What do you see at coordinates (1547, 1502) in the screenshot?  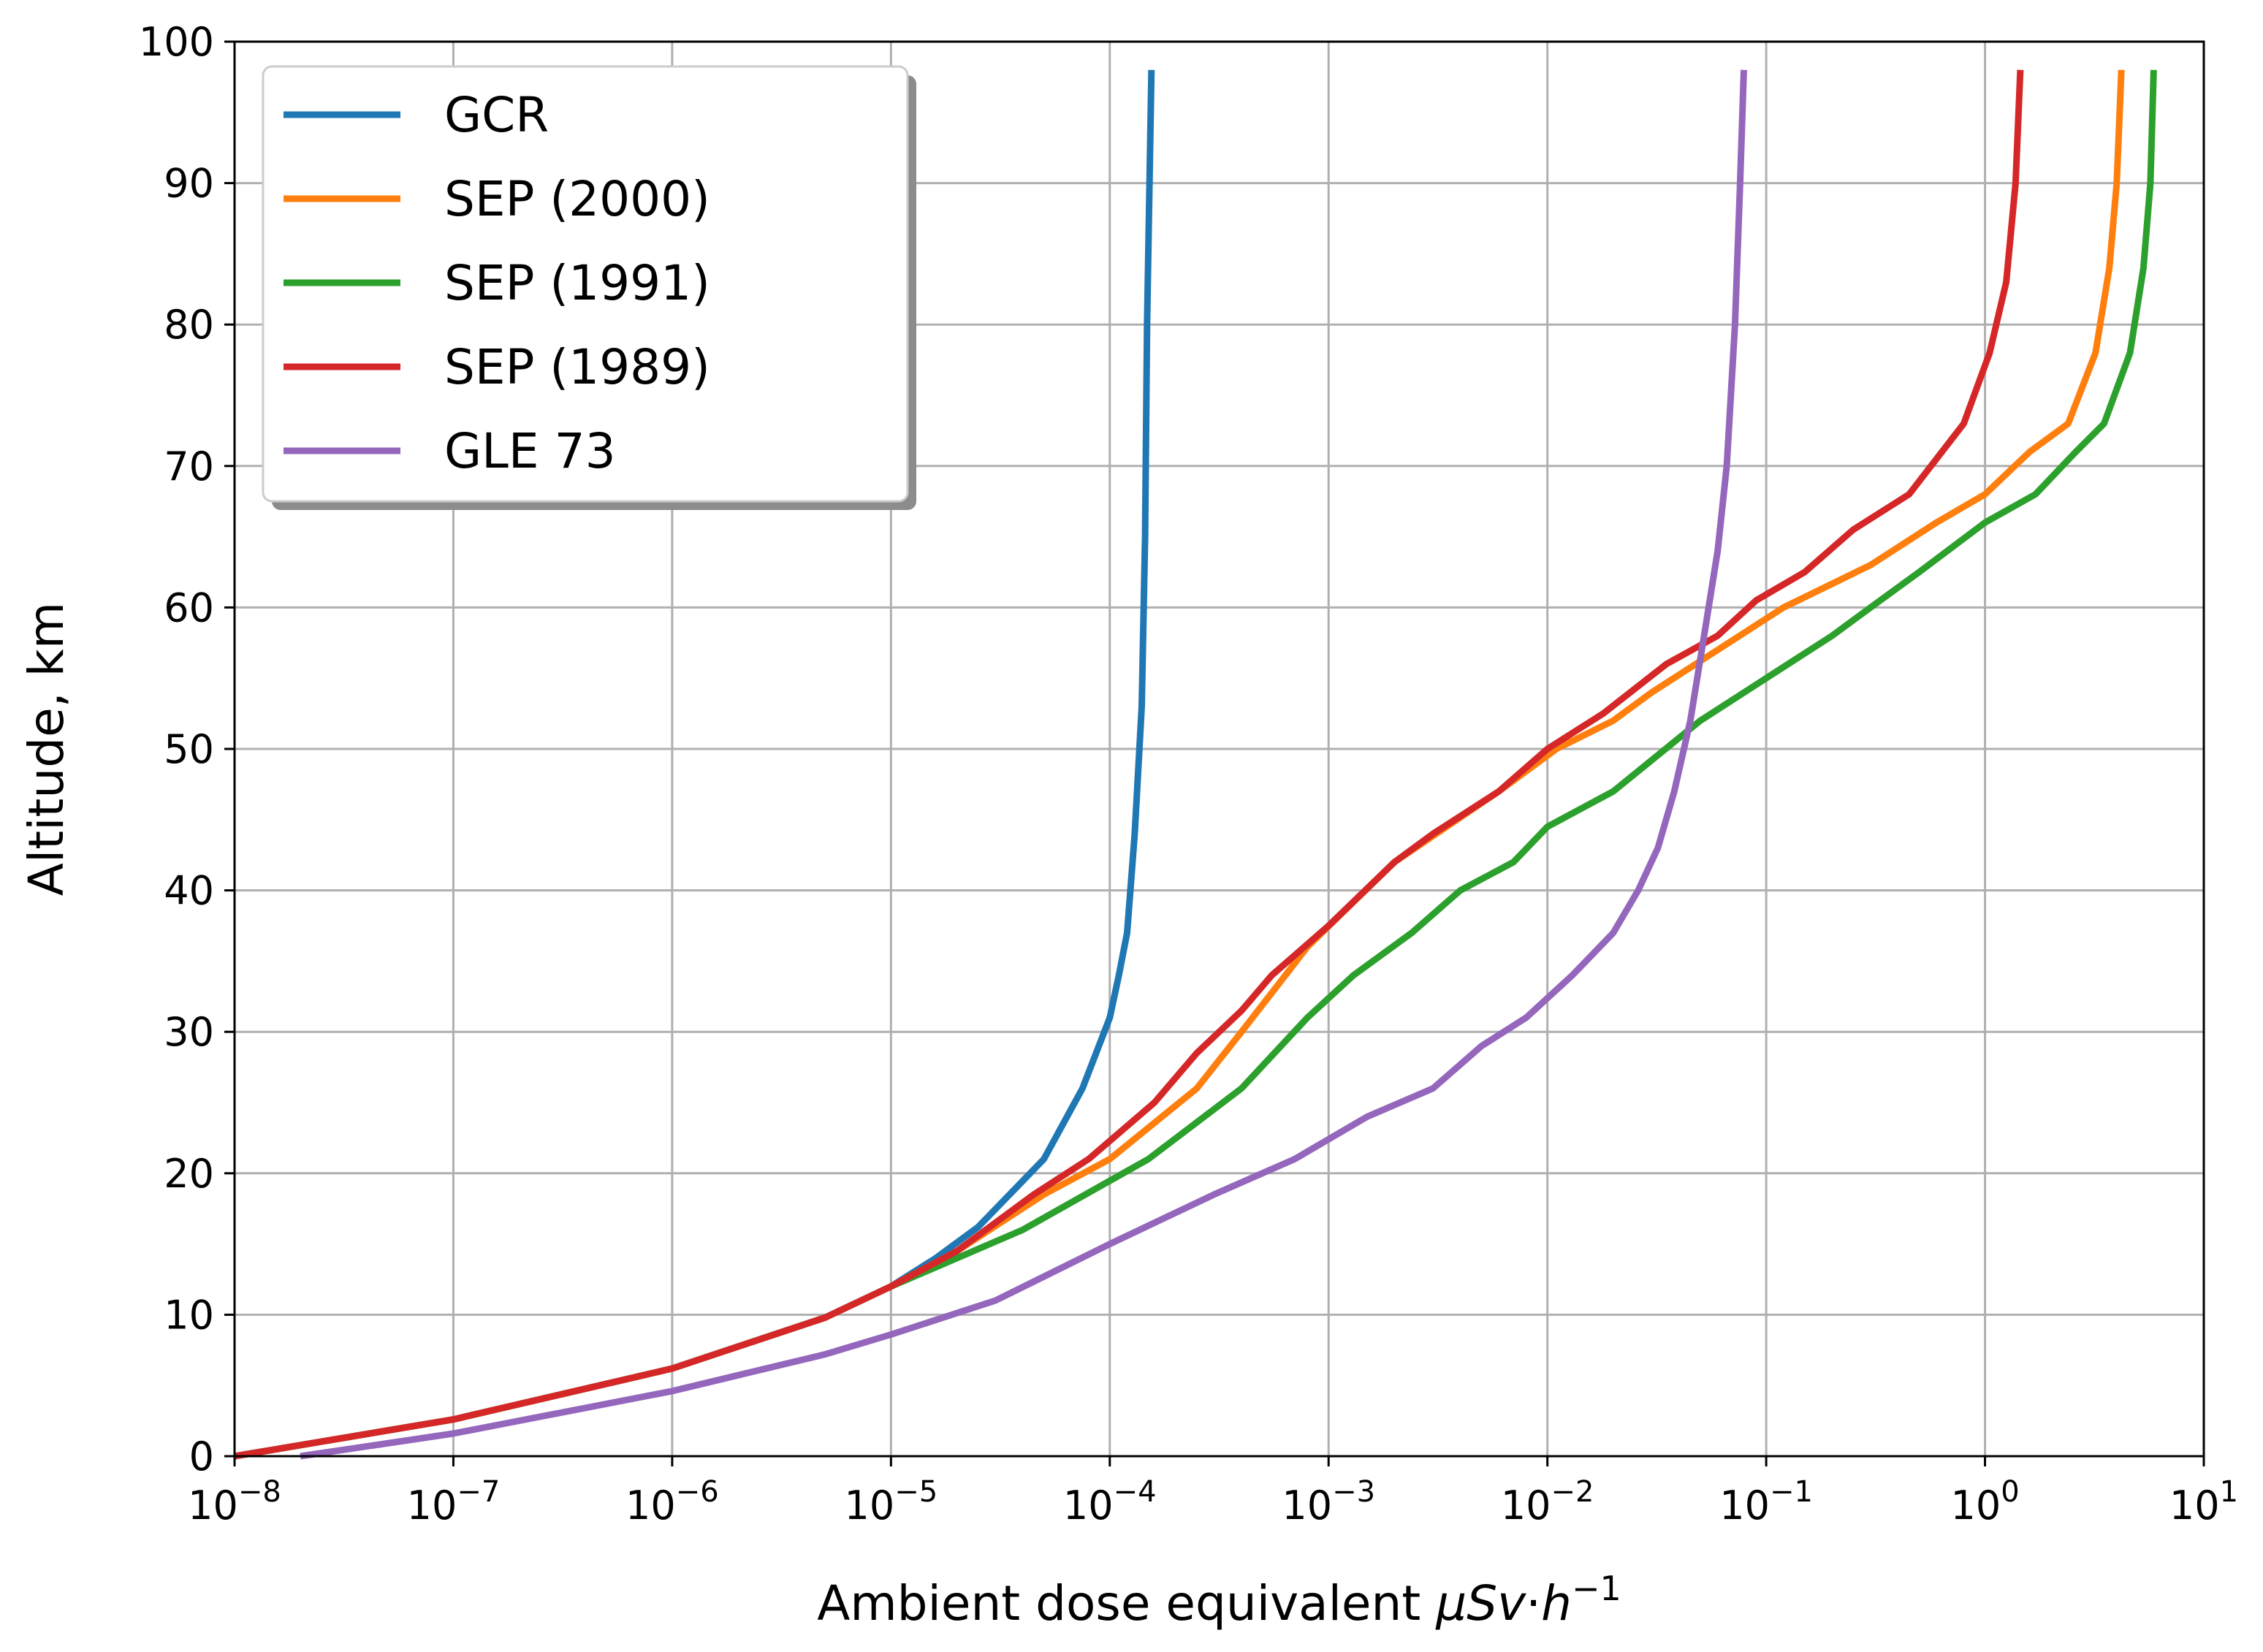 I see `x-tick-label-6: 10⁻²` at bounding box center [1547, 1502].